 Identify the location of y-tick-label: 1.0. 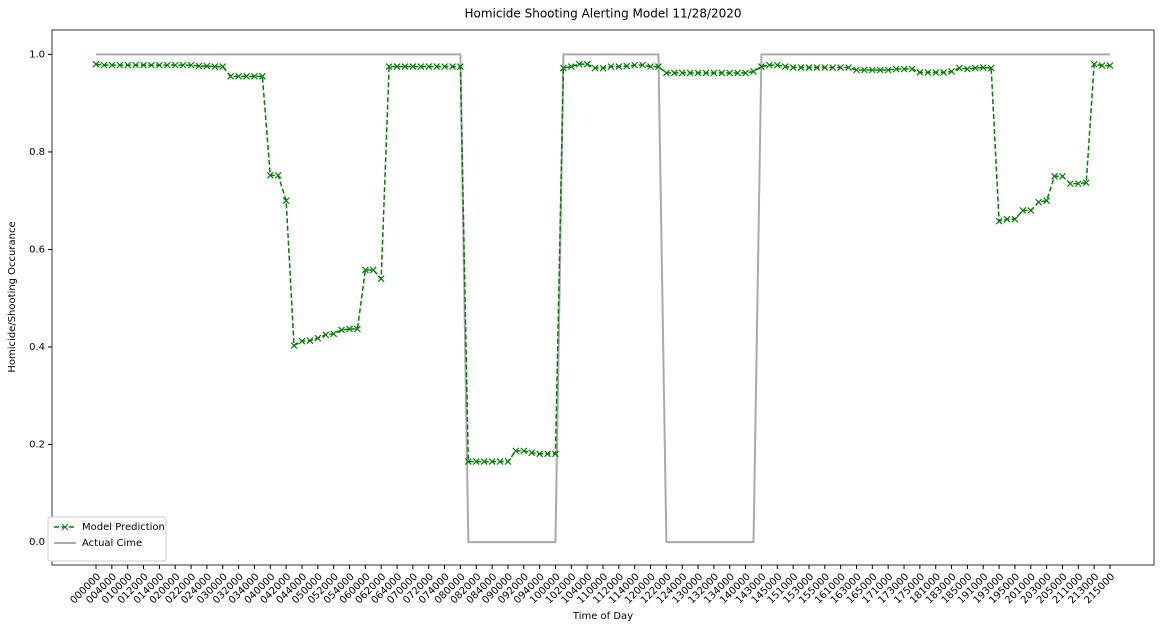
(37, 54).